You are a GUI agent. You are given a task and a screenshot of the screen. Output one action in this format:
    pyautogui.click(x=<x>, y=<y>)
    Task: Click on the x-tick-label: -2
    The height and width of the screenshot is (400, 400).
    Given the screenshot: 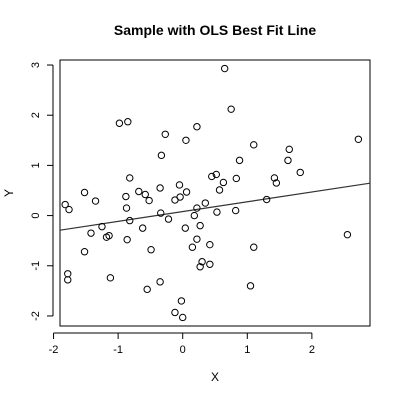 What is the action you would take?
    pyautogui.click(x=54, y=350)
    